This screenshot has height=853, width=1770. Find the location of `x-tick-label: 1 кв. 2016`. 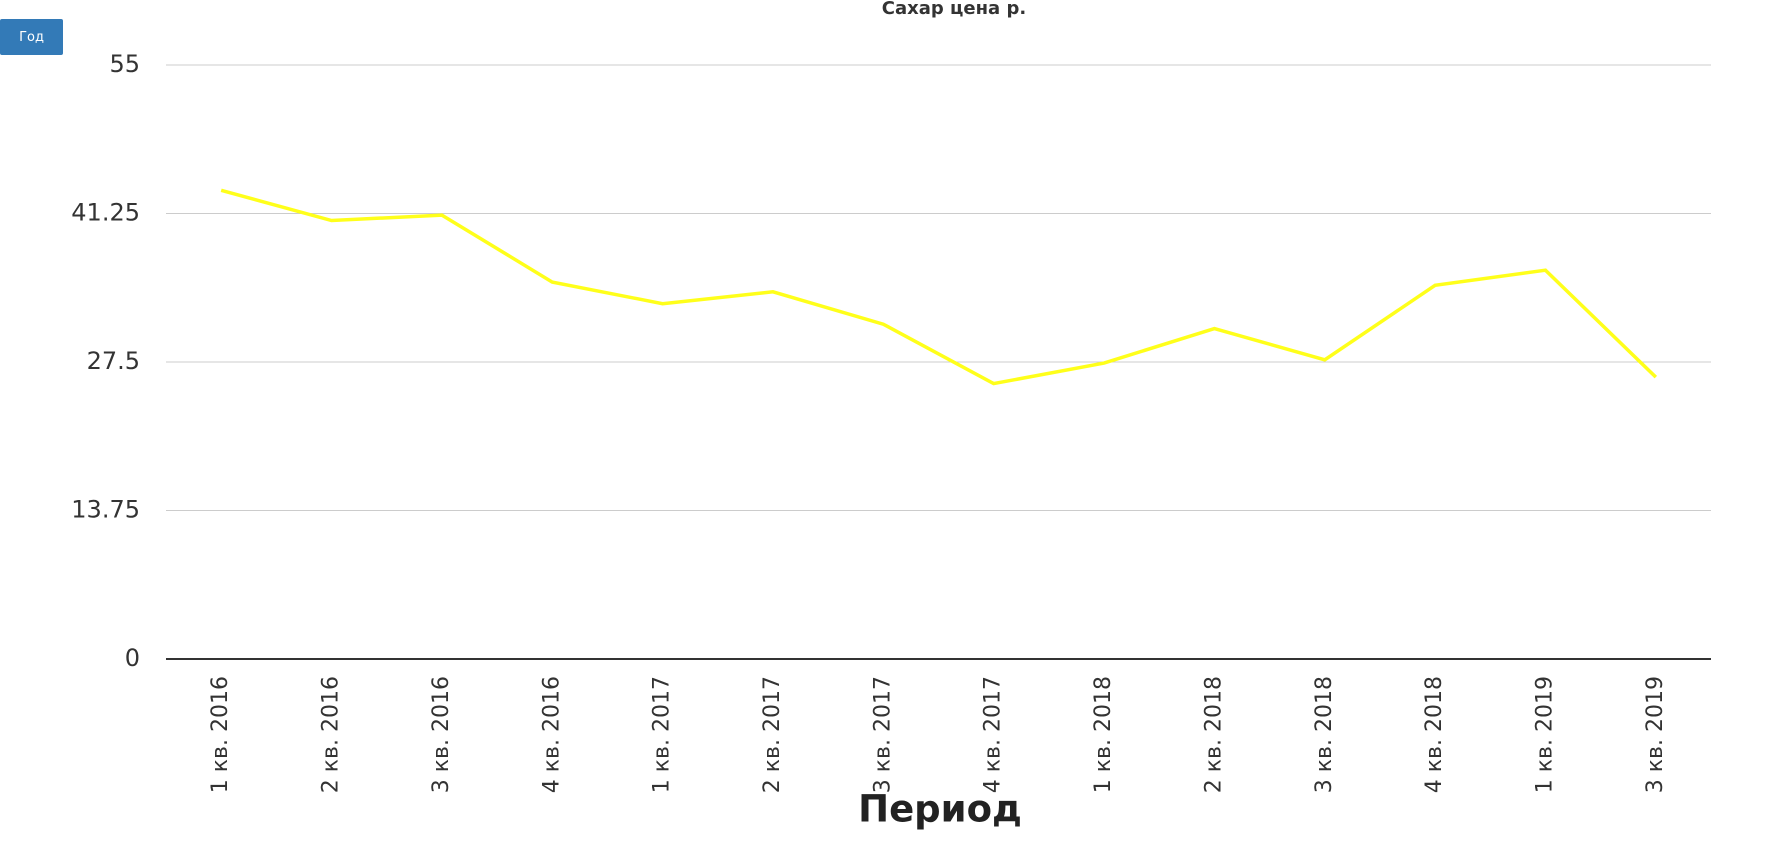

x-tick-label: 1 кв. 2016 is located at coordinates (220, 734).